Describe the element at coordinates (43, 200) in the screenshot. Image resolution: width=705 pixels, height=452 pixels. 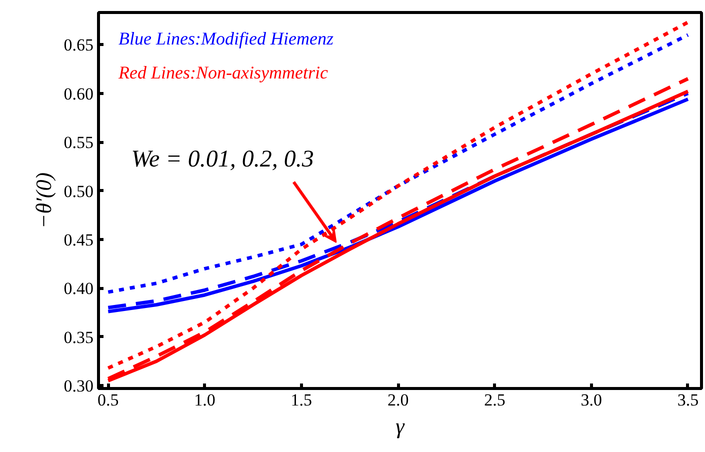
I see `y-axis-title: −θ′(0)` at that location.